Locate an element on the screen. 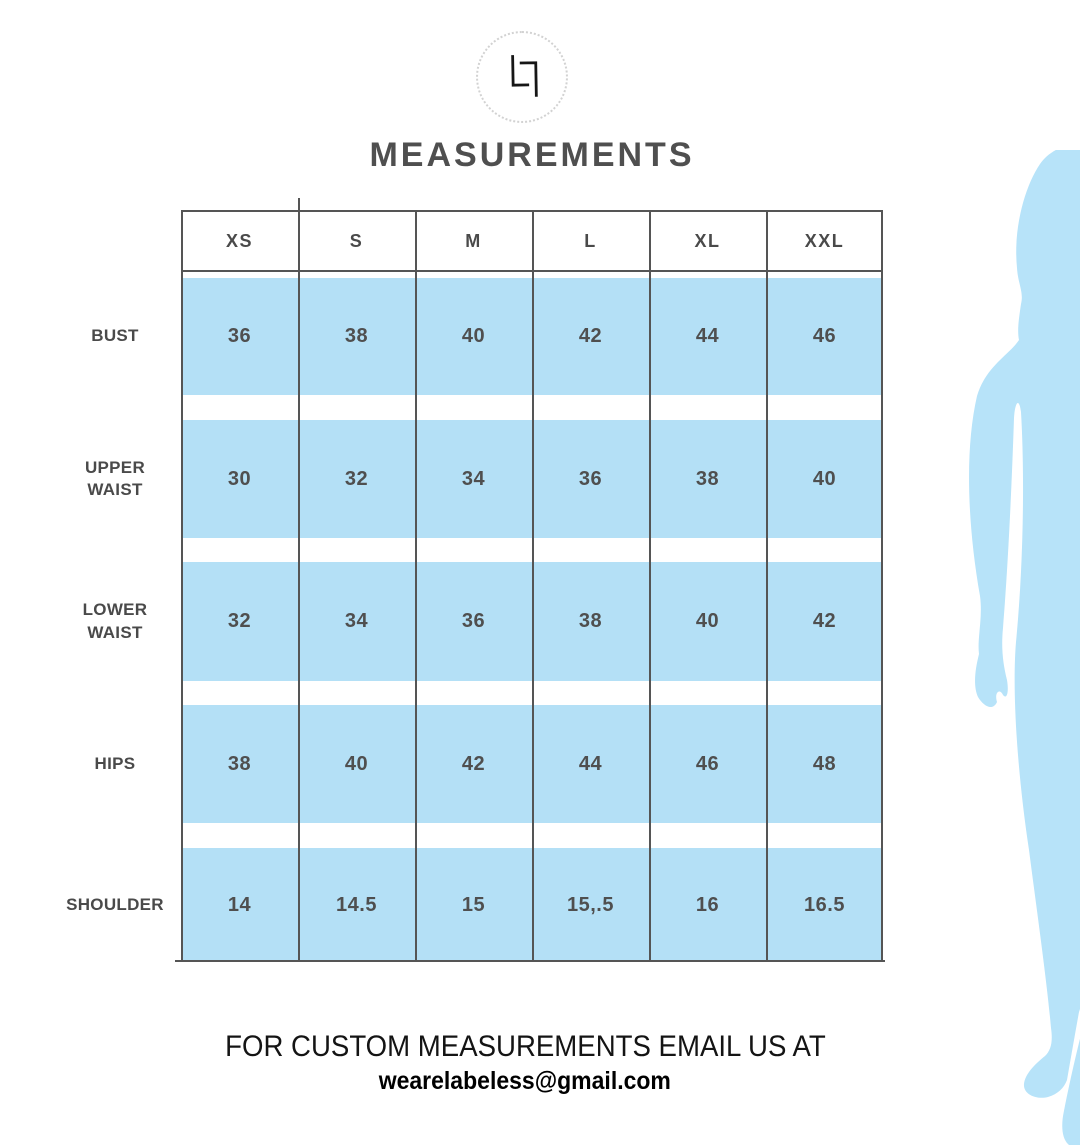  size-column-header-s: S is located at coordinates (356, 240).